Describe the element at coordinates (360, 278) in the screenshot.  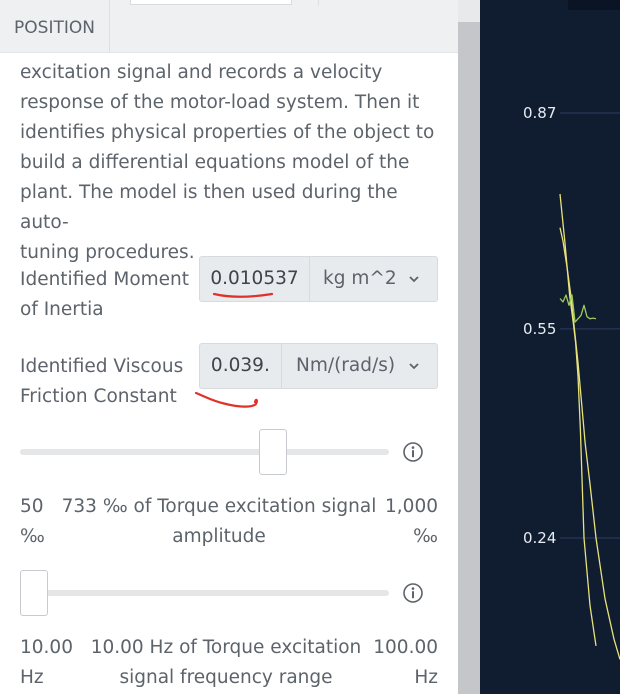
I see `inertia-unit-select: kg m^2` at that location.